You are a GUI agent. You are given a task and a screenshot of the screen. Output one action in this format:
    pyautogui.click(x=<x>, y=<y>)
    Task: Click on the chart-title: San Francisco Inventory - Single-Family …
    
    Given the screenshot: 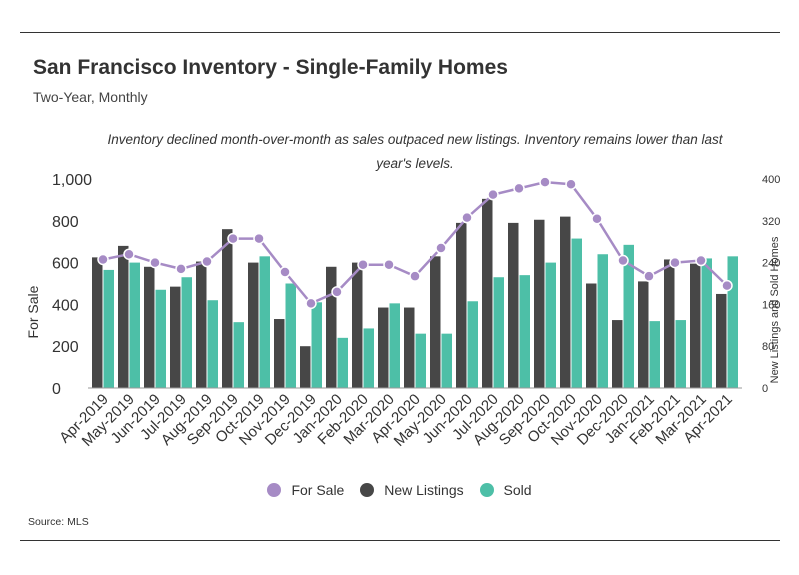 What is the action you would take?
    pyautogui.click(x=270, y=67)
    